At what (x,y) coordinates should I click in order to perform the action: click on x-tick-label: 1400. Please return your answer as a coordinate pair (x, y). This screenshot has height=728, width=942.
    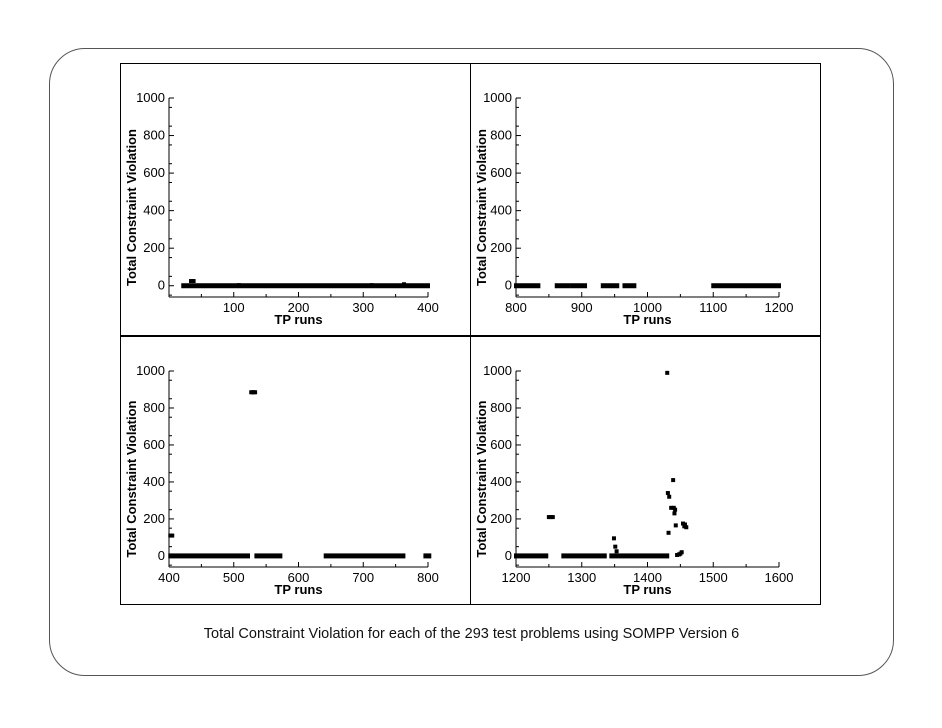
    Looking at the image, I should click on (647, 577).